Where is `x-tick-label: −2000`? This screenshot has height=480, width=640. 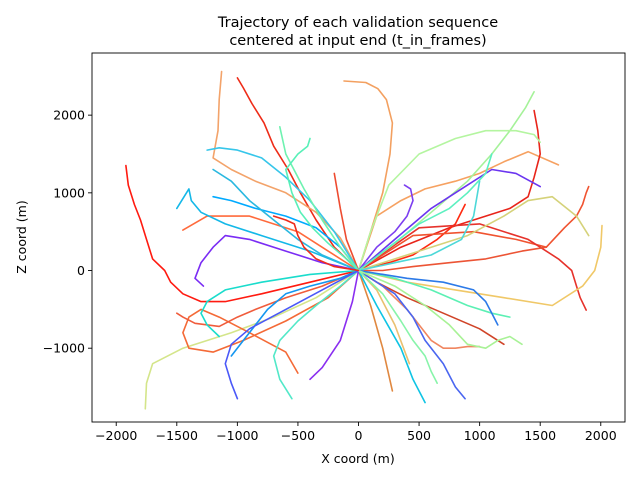
x-tick-label: −2000 is located at coordinates (116, 435).